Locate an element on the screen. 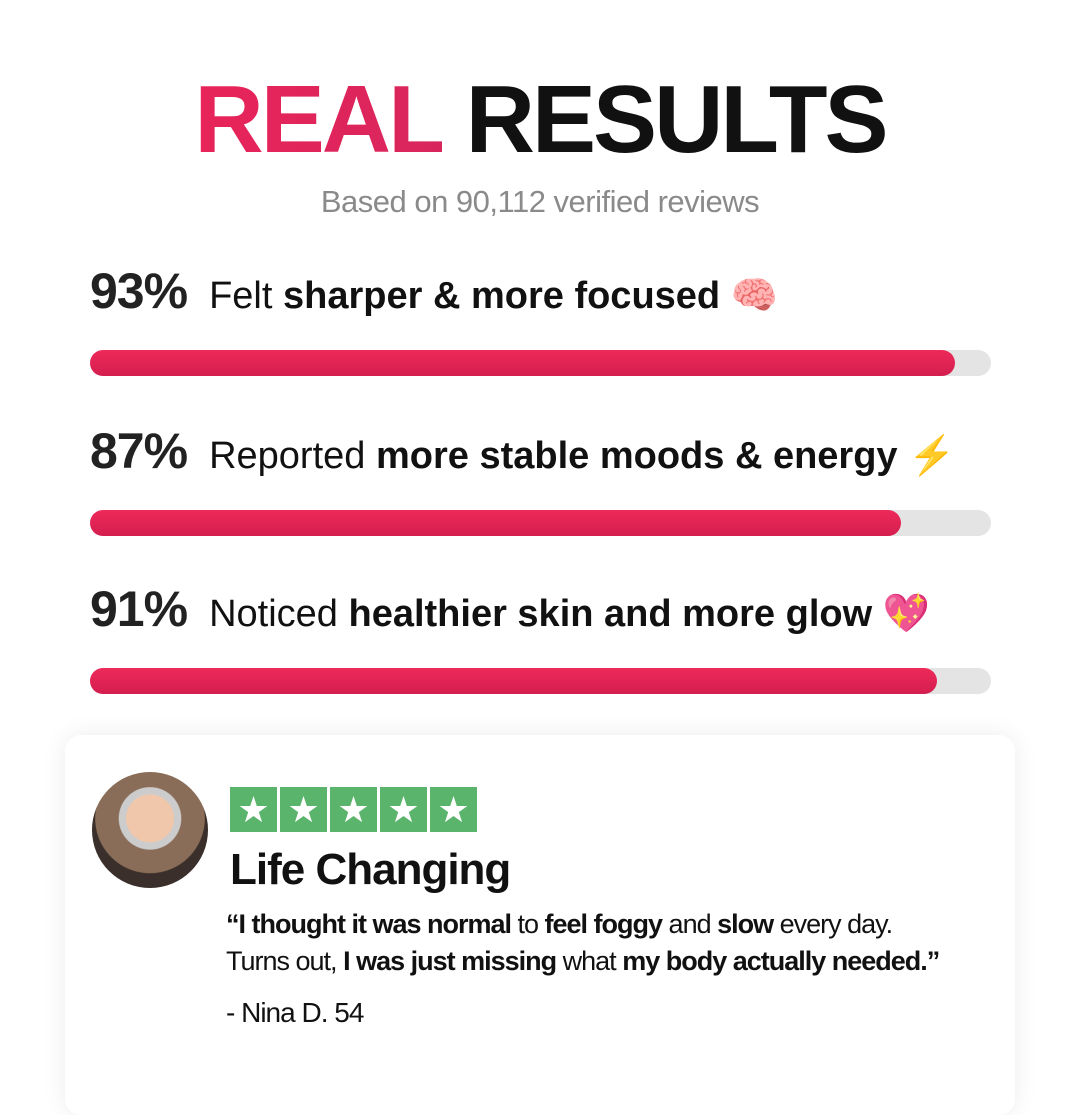  stat-percent: 87% is located at coordinates (139, 451).